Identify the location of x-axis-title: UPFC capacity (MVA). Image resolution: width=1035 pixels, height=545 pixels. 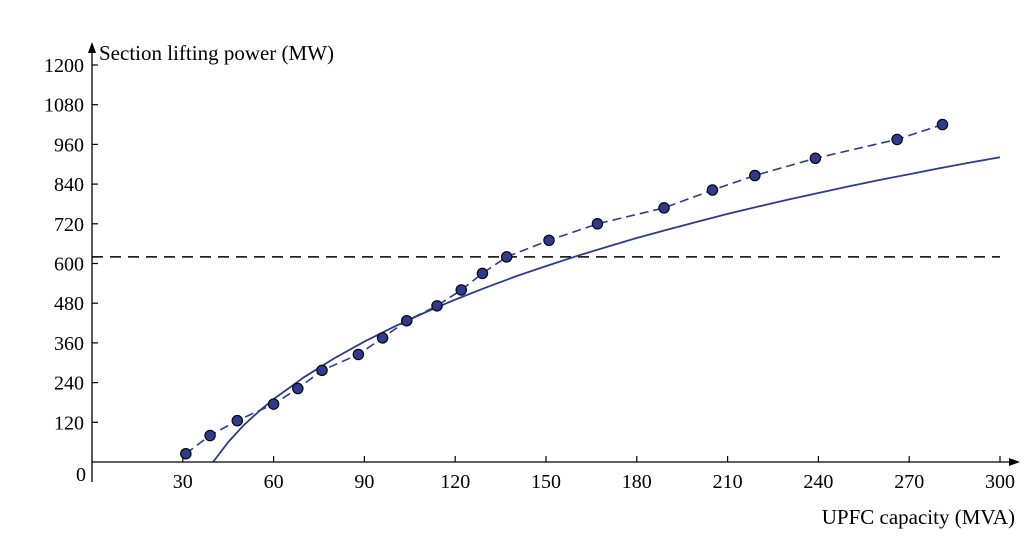
(918, 517).